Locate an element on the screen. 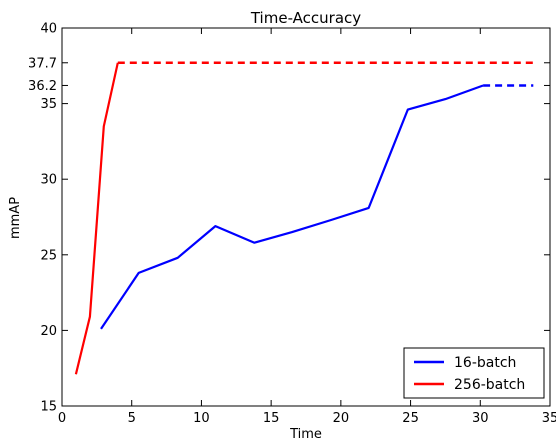  x-tick-label: 15 is located at coordinates (271, 418).